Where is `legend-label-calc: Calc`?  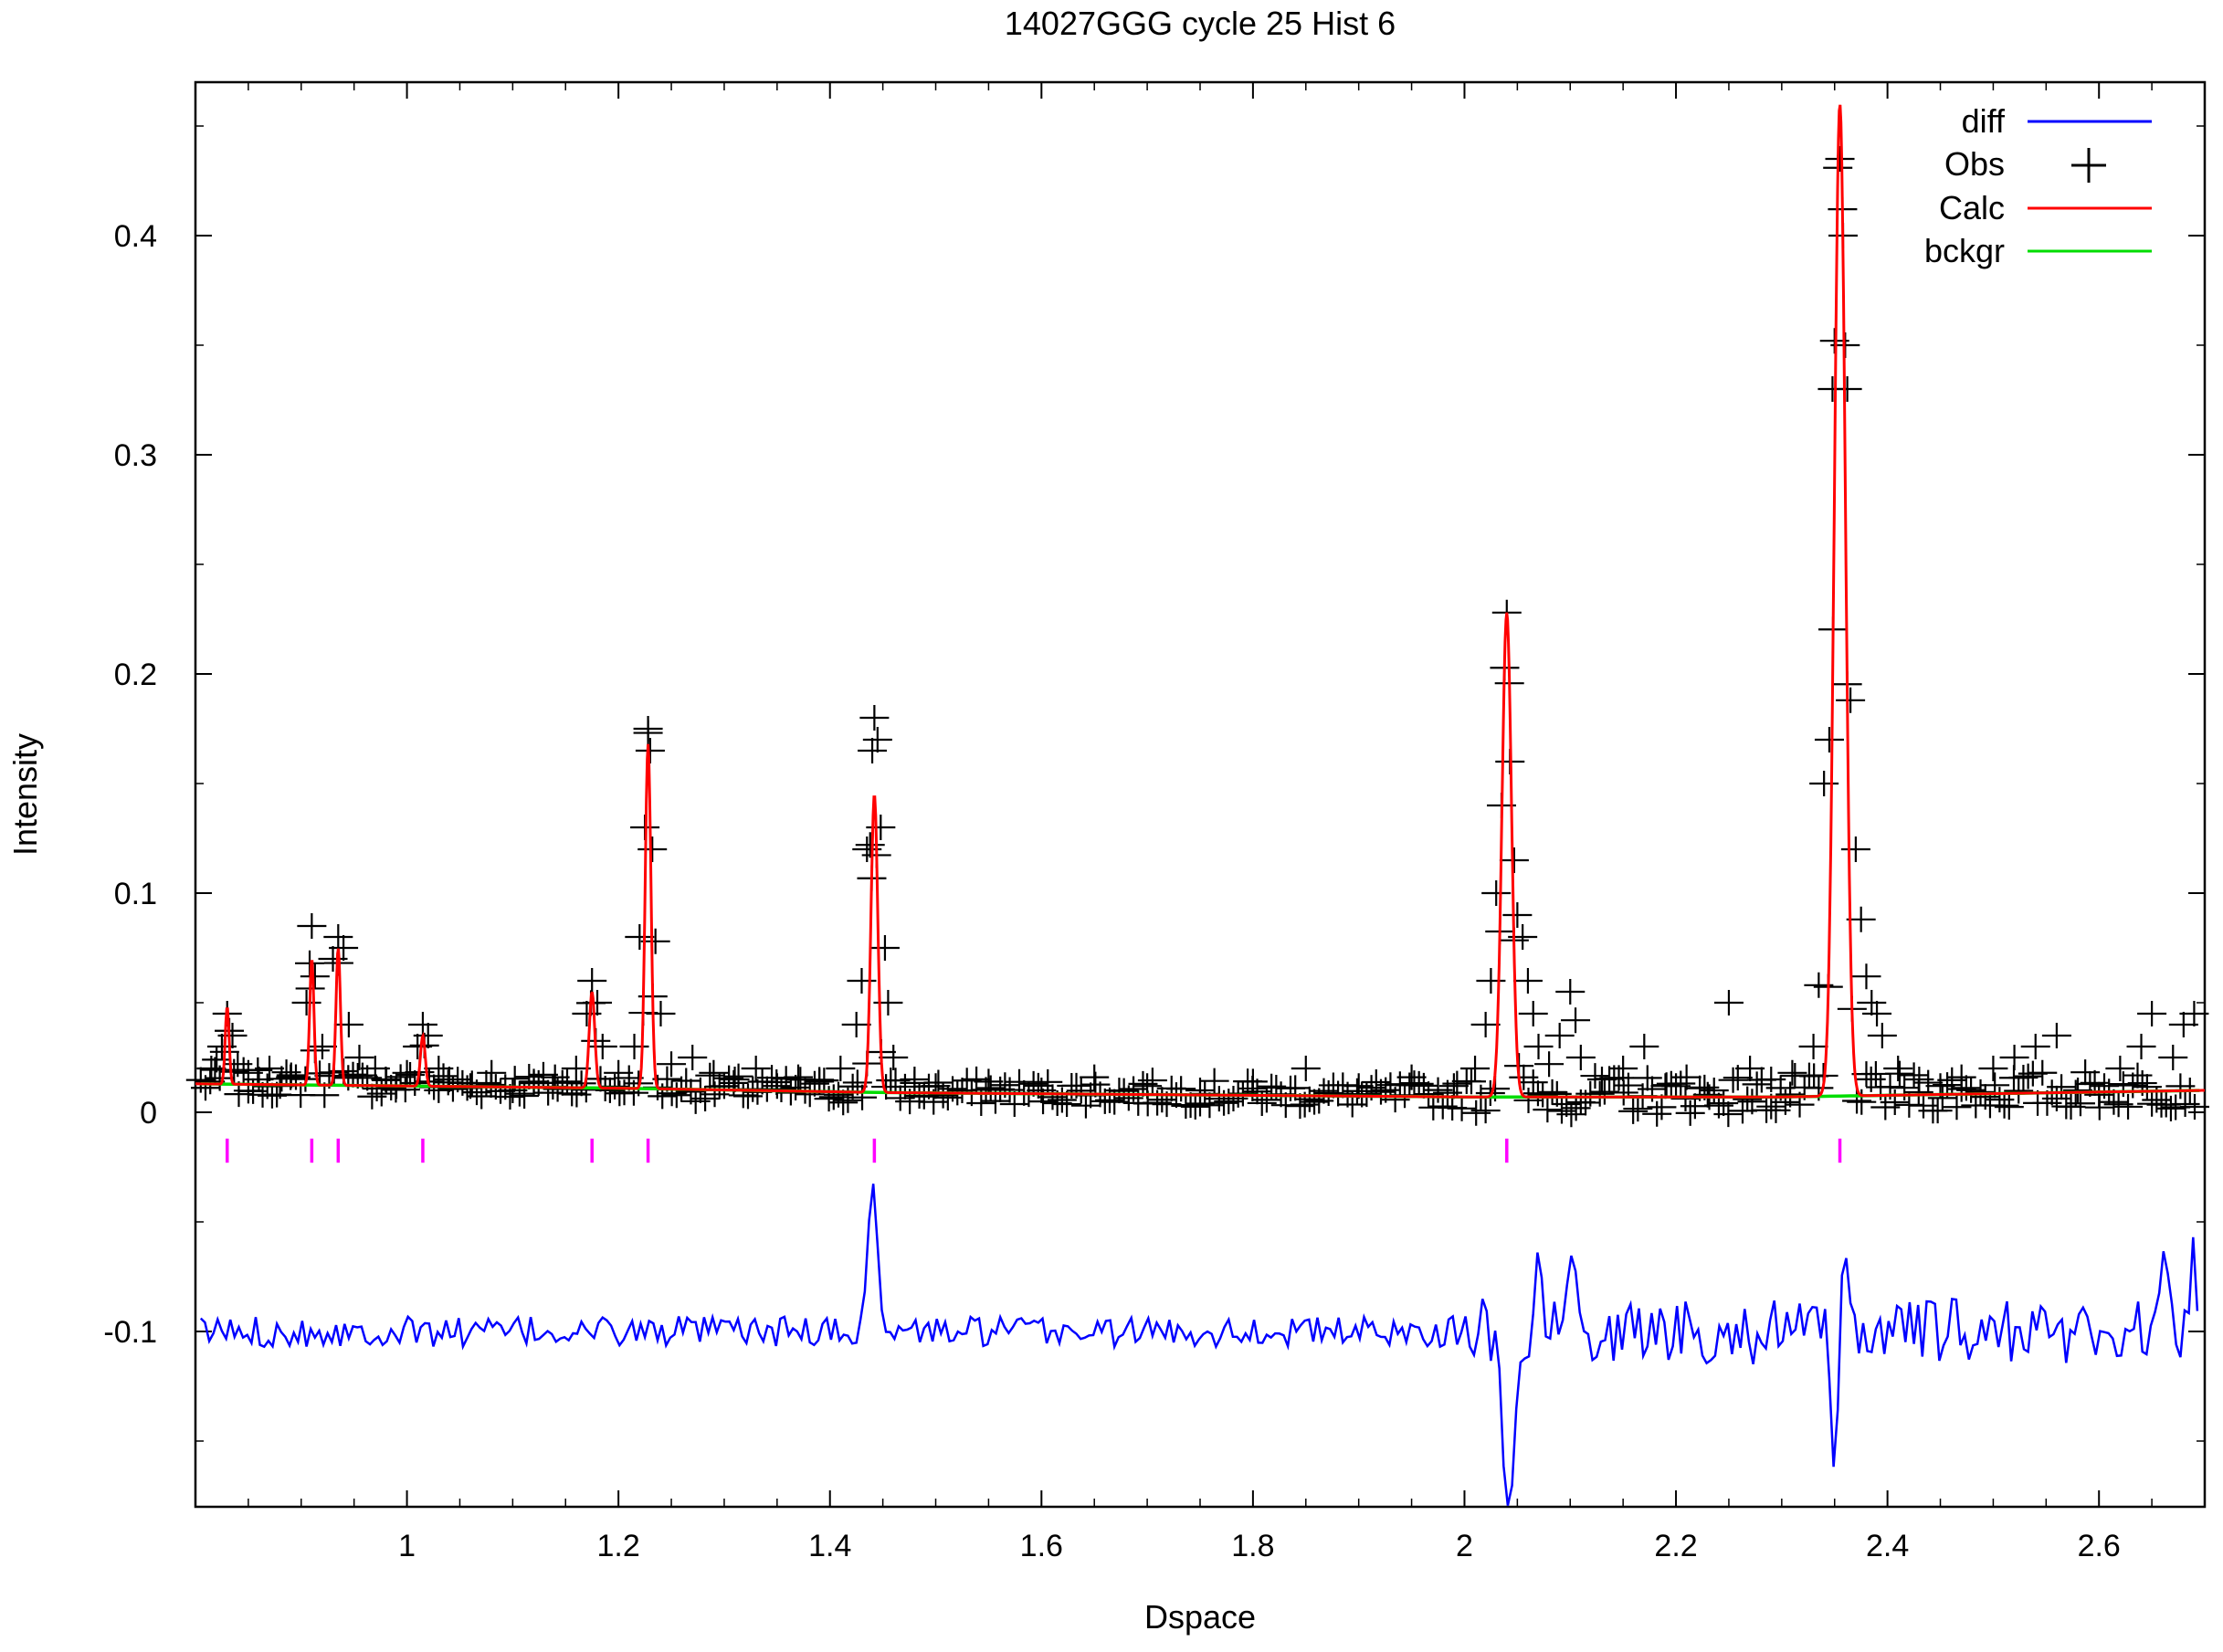
legend-label-calc: Calc is located at coordinates (1972, 207).